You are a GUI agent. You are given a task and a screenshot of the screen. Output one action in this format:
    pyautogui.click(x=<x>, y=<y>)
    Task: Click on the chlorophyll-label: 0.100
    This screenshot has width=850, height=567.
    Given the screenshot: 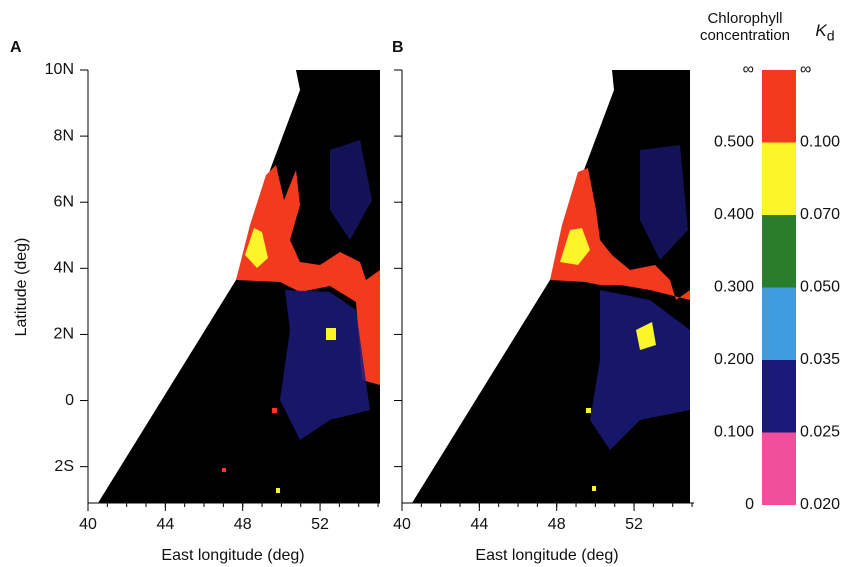 What is the action you would take?
    pyautogui.click(x=734, y=432)
    